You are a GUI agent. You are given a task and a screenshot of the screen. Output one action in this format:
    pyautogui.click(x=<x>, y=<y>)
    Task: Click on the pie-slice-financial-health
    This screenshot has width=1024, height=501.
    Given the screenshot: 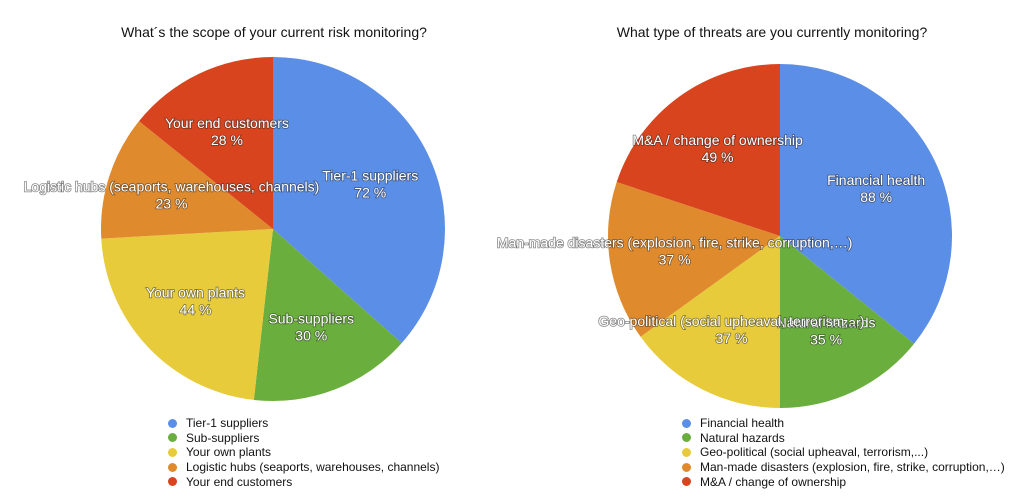 What is the action you would take?
    pyautogui.click(x=866, y=204)
    